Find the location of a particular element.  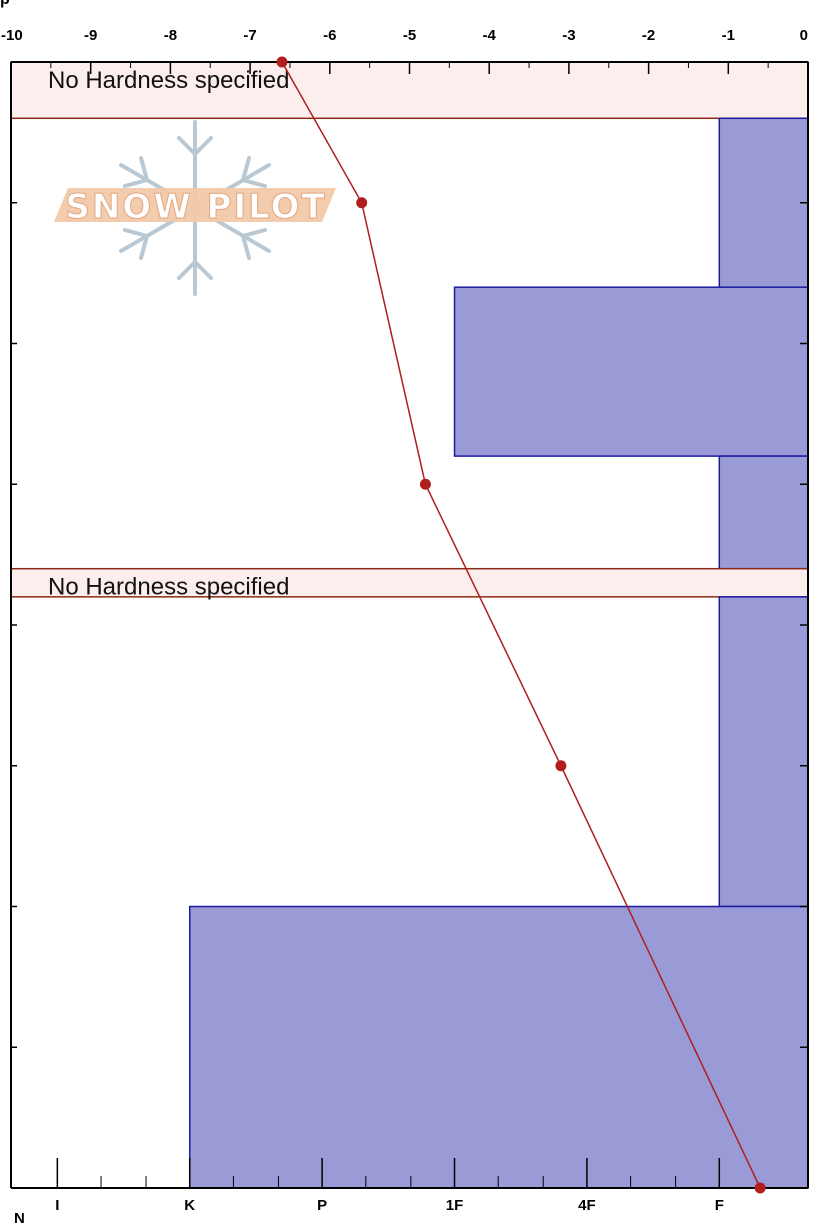

watermark-banner is located at coordinates (195, 205).